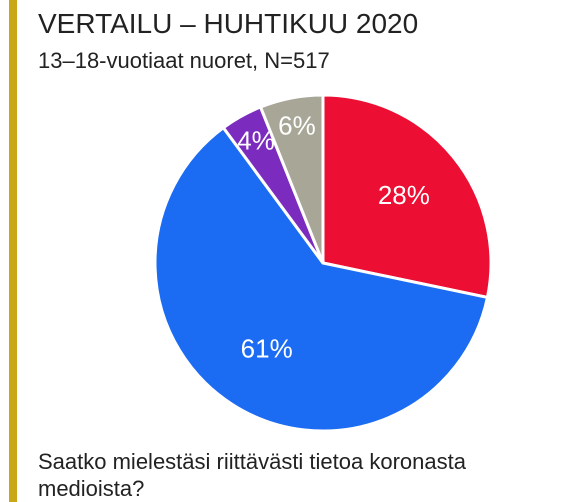 This screenshot has width=565, height=502. What do you see at coordinates (404, 195) in the screenshot?
I see `data-label: 28%` at bounding box center [404, 195].